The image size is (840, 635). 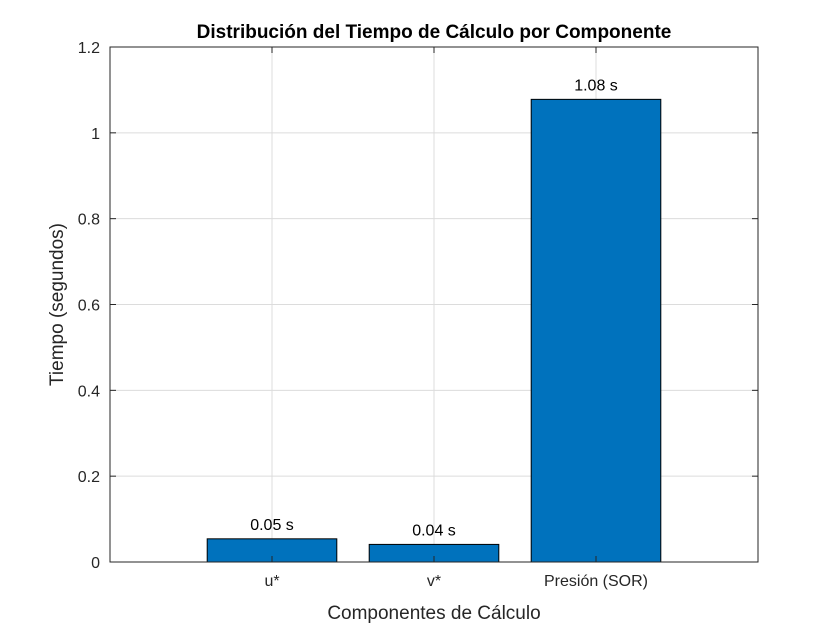 What do you see at coordinates (434, 581) in the screenshot?
I see `x-tick-label: v*` at bounding box center [434, 581].